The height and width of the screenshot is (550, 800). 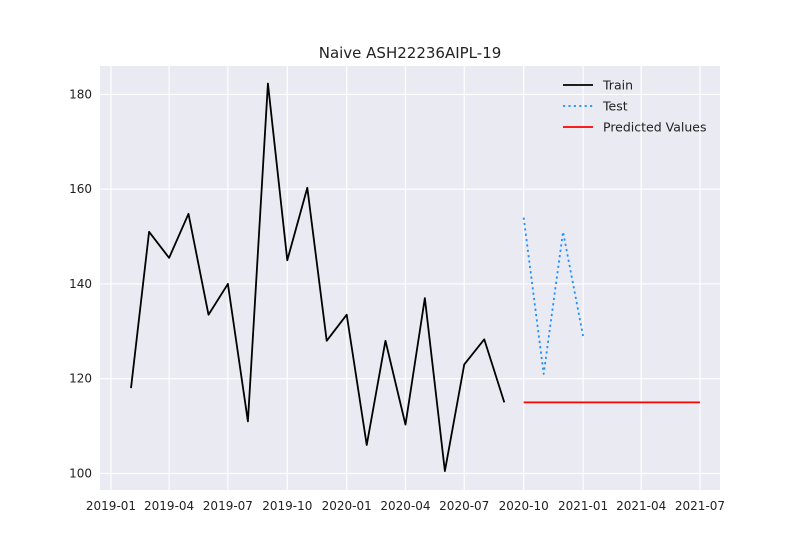 I want to click on y-tick-label: 180, so click(x=80, y=94).